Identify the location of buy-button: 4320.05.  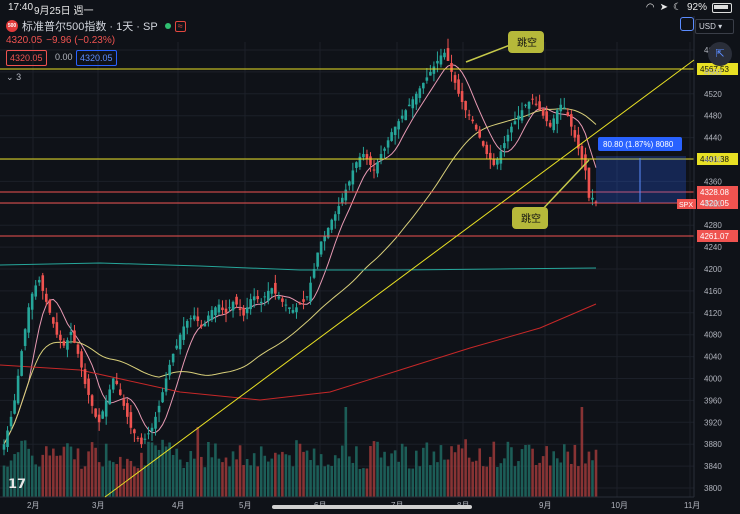
(96, 58).